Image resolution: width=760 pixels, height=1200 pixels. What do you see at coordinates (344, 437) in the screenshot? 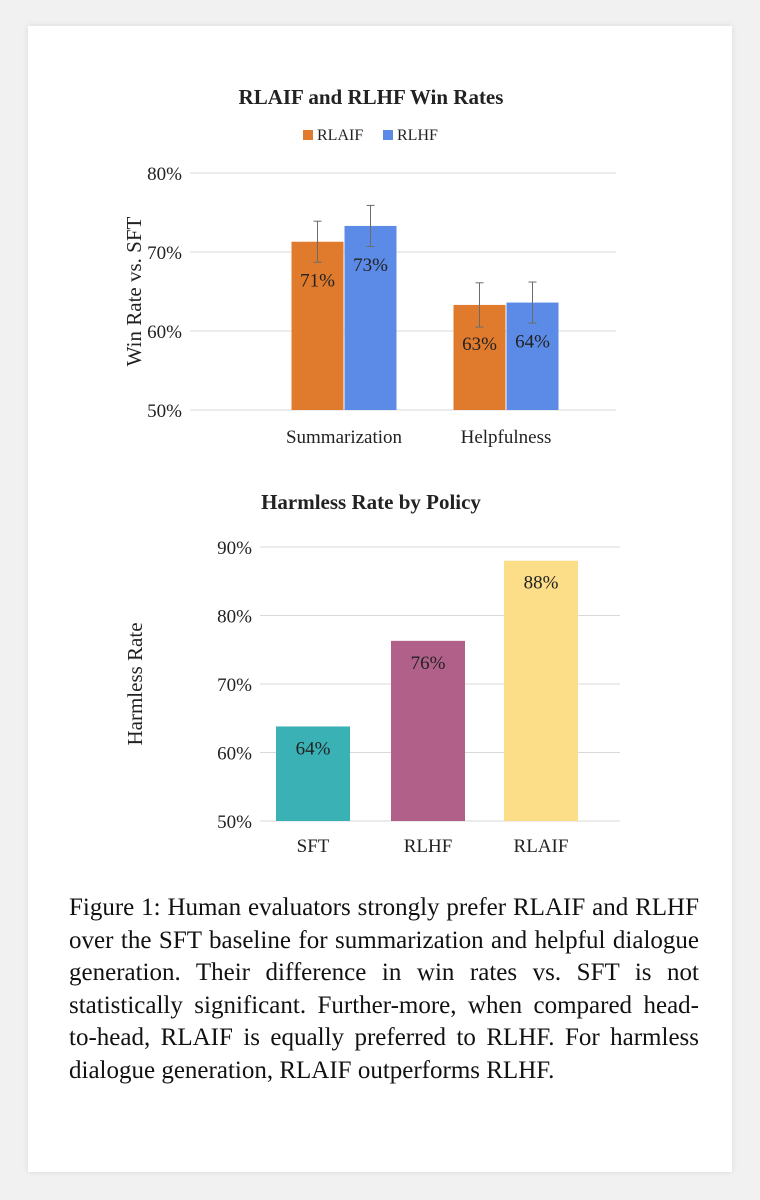
I see `x-tick-label: Summarization` at bounding box center [344, 437].